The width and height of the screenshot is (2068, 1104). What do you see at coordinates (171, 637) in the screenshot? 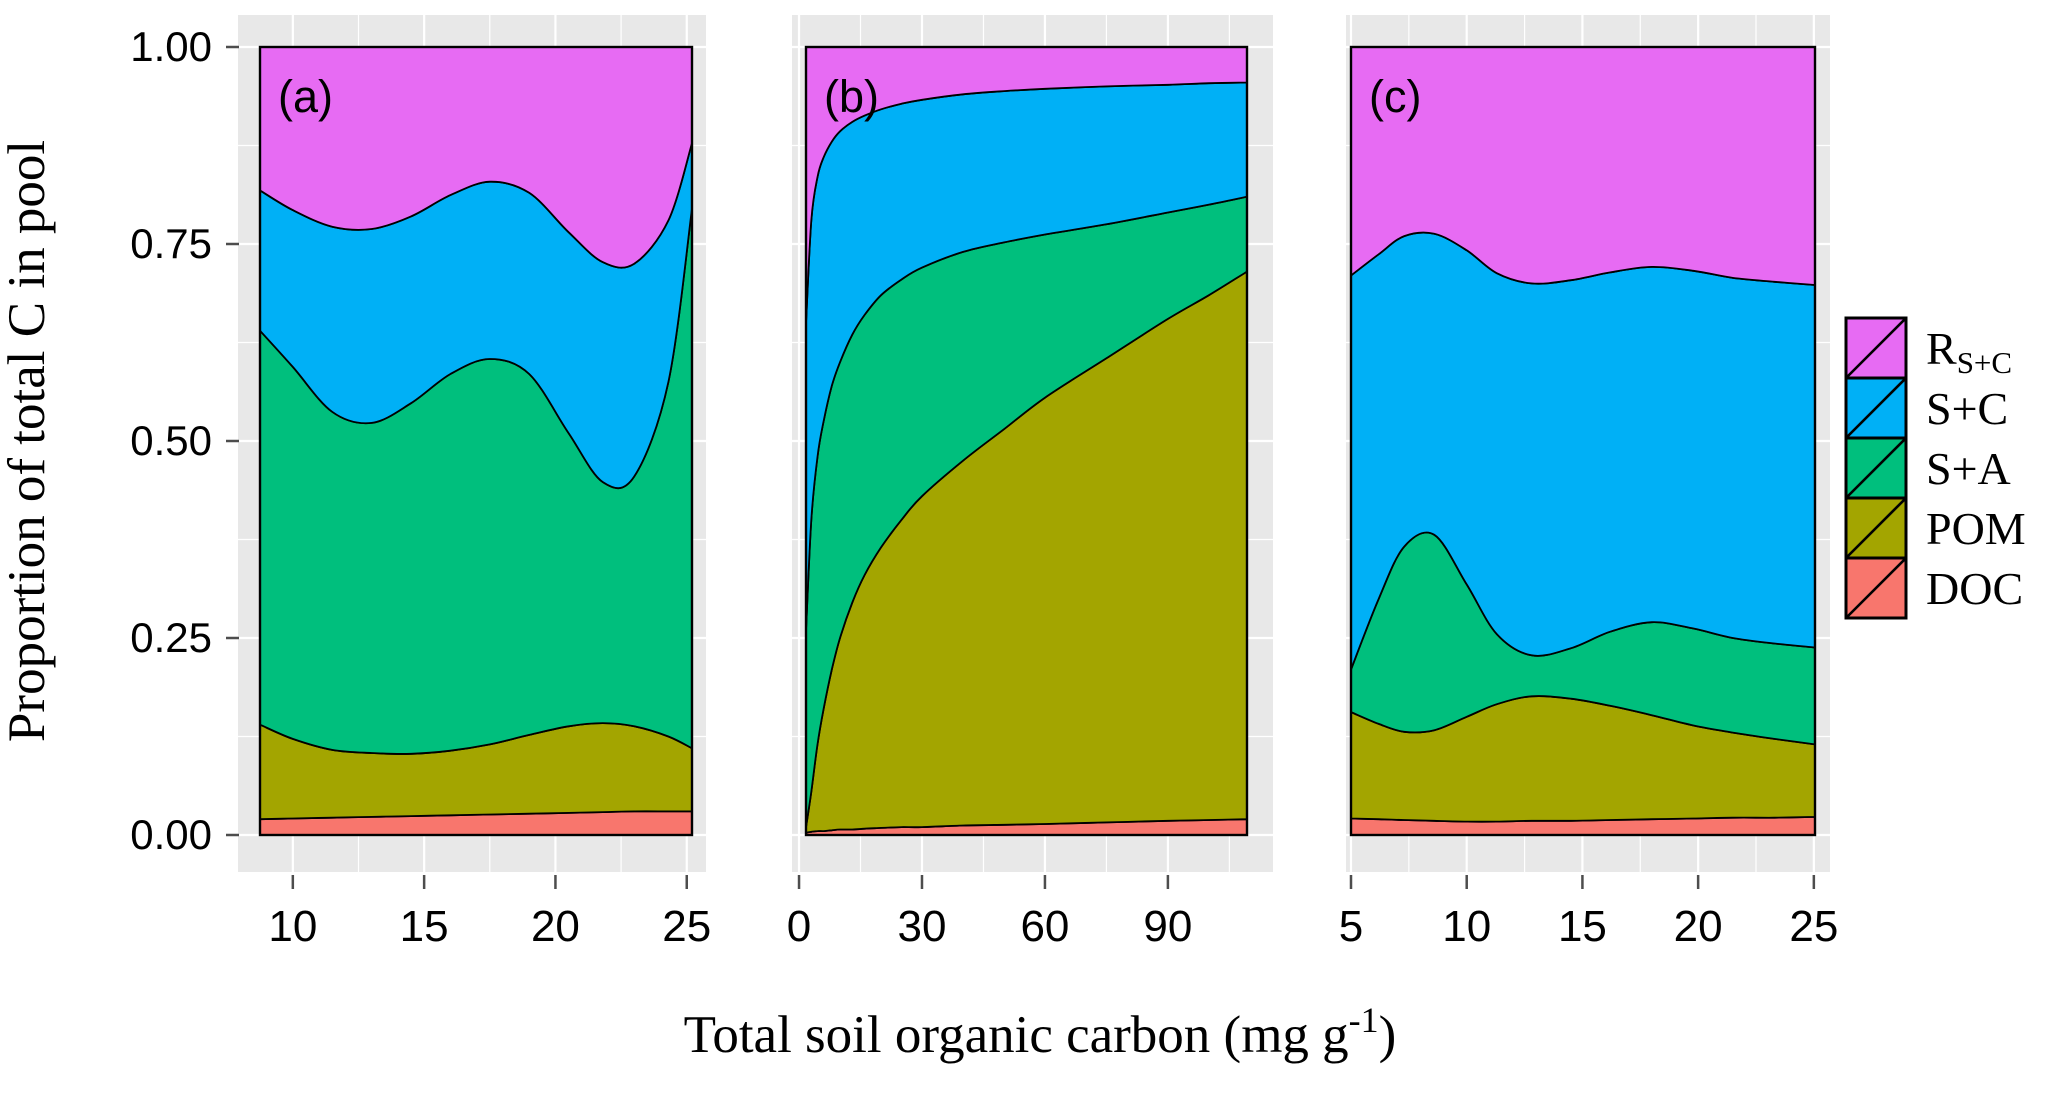
I see `y-tick-label: 0.25` at bounding box center [171, 637].